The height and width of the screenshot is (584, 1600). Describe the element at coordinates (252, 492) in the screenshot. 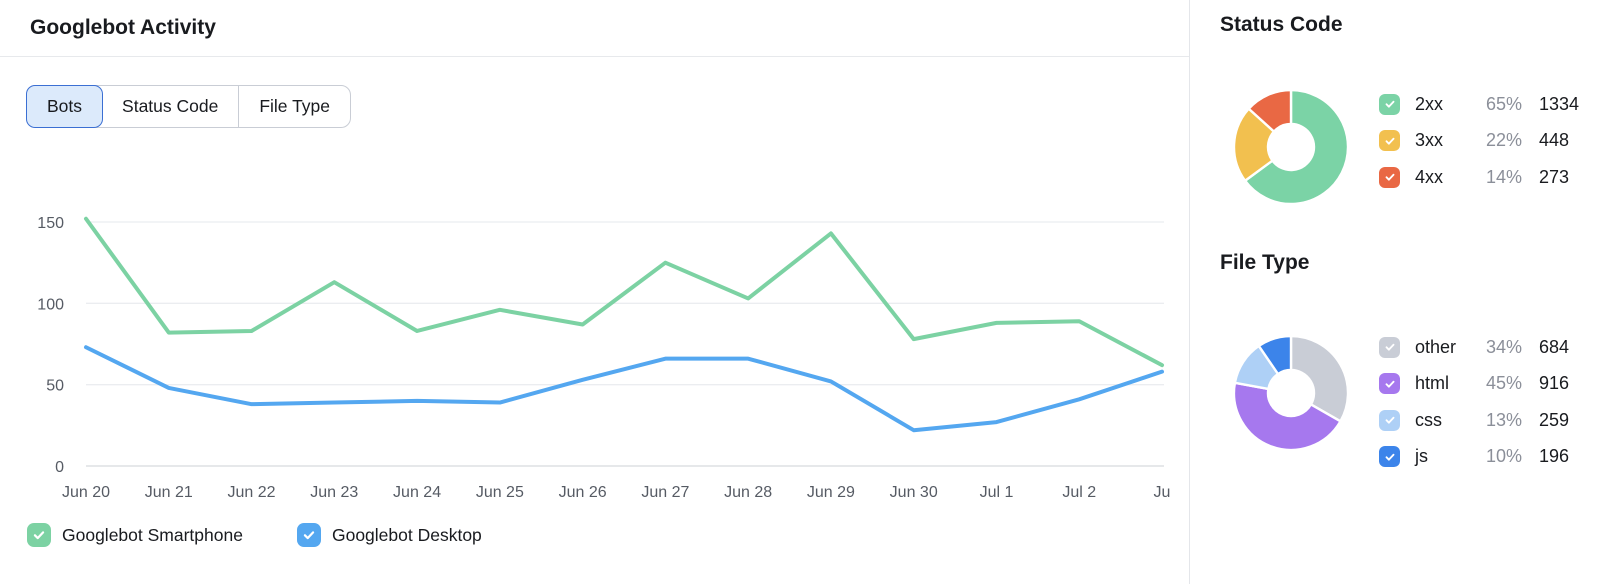

I see `svg-text: Jun 22` at that location.